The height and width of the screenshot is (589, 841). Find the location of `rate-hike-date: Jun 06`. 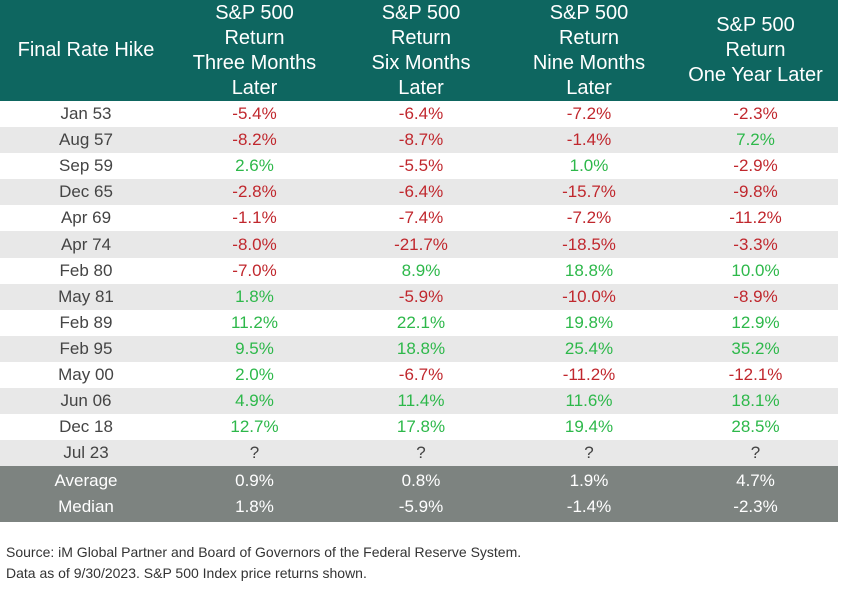

rate-hike-date: Jun 06 is located at coordinates (86, 401).